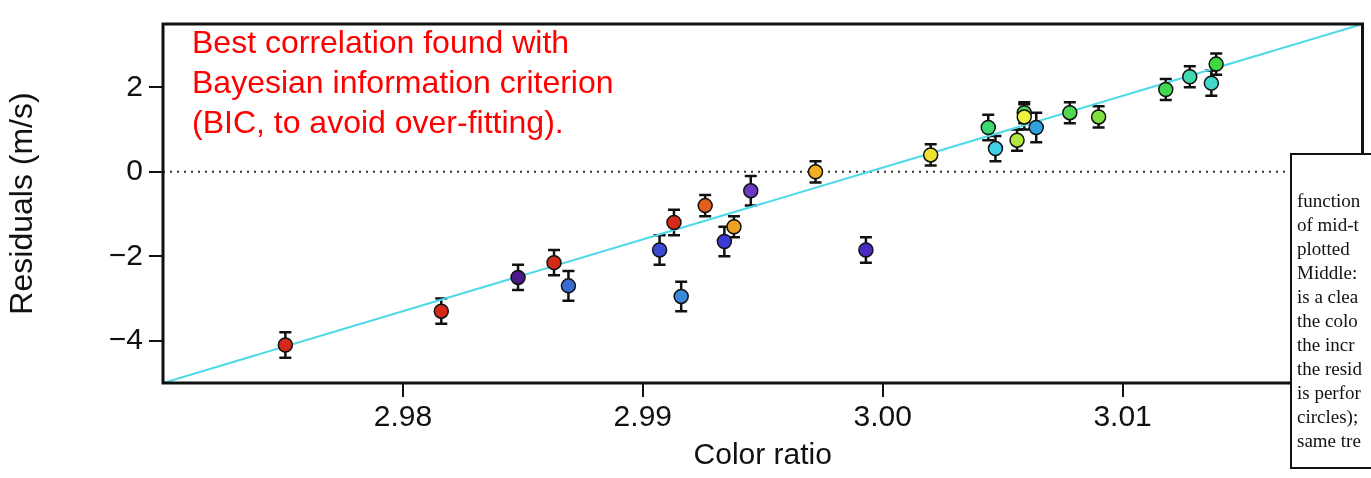 This screenshot has height=478, width=1371. What do you see at coordinates (882, 416) in the screenshot?
I see `x-tick-label: 3.00` at bounding box center [882, 416].